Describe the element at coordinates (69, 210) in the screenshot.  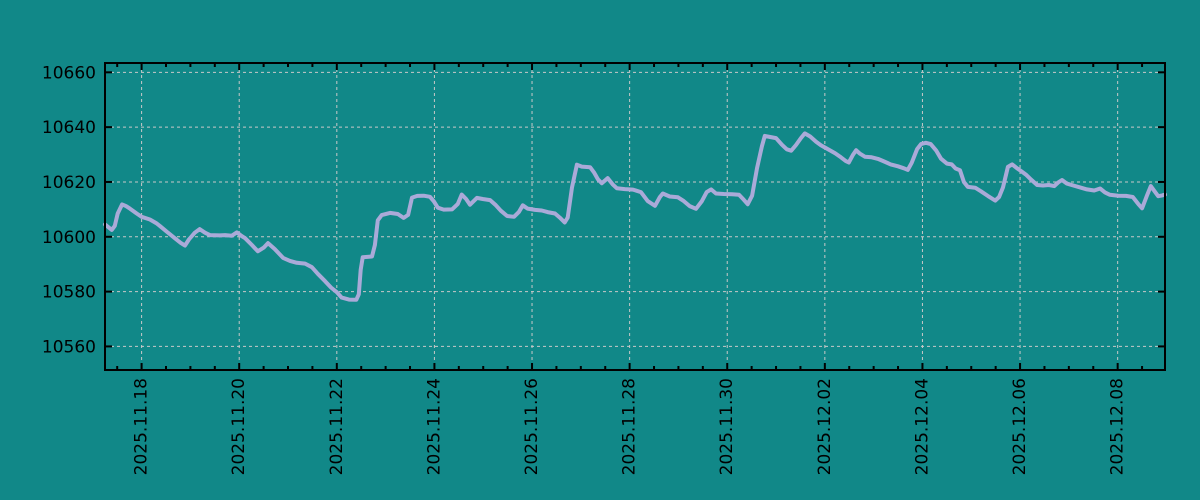
I see `y-axis-labels: 10560 10580 10600 10620 10640 10660` at that location.